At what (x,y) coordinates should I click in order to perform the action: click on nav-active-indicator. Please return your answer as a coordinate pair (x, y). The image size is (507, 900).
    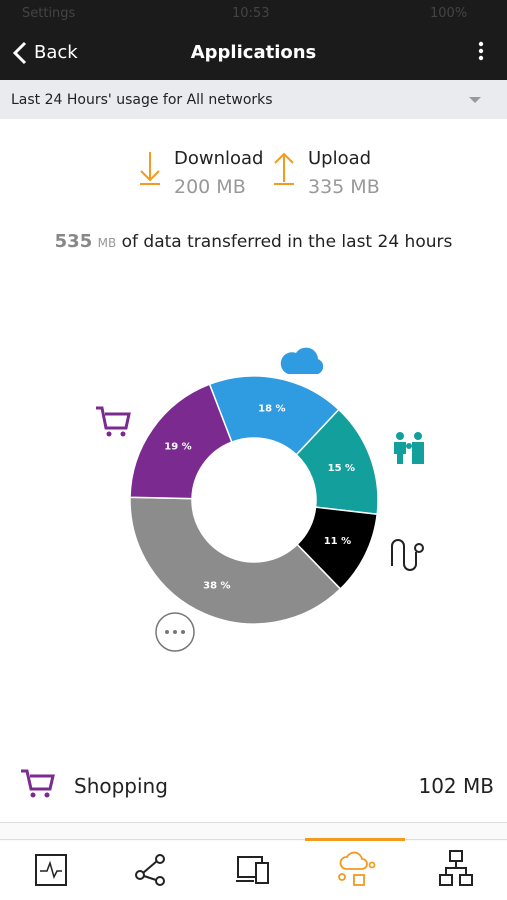
    Looking at the image, I should click on (355, 839).